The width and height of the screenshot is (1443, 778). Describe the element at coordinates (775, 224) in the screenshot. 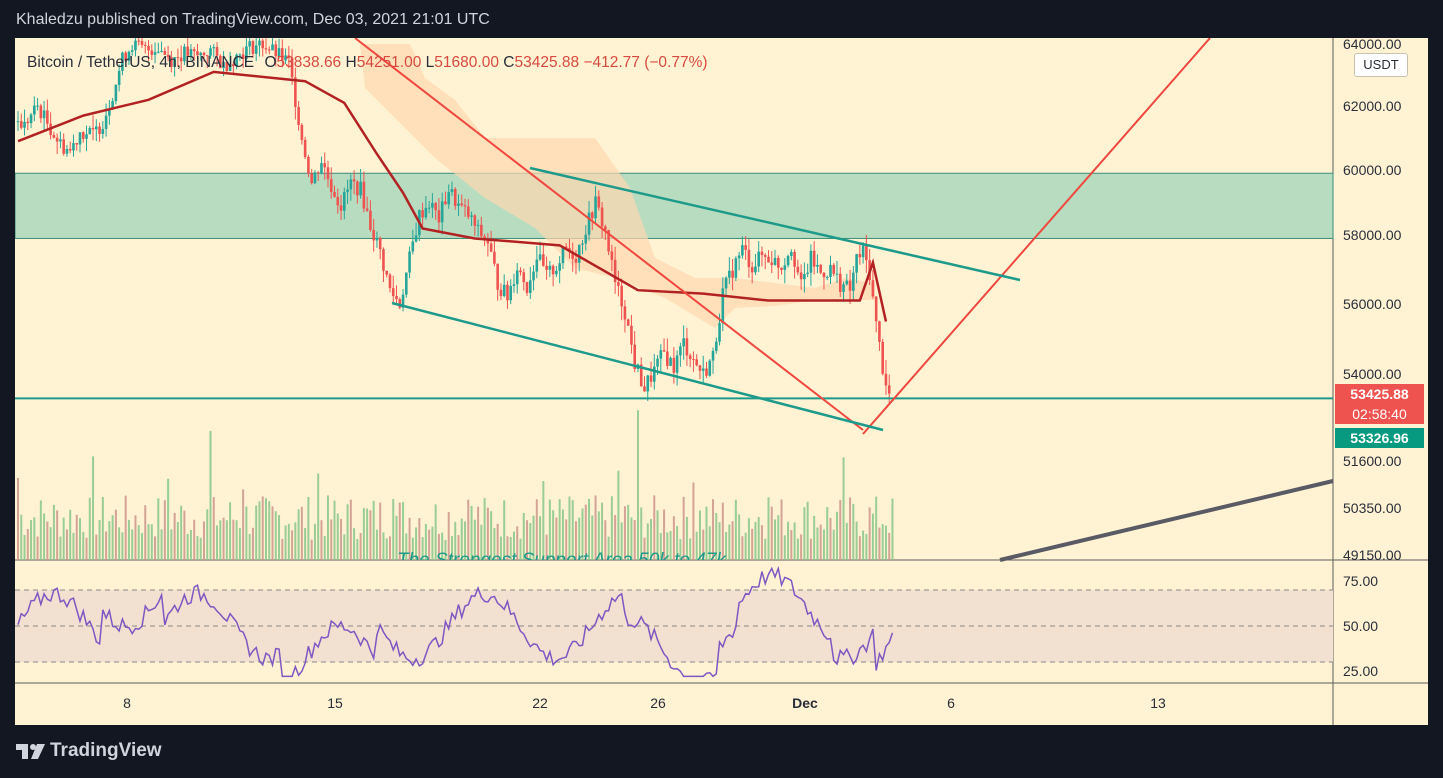

I see `channel-upper-line` at that location.